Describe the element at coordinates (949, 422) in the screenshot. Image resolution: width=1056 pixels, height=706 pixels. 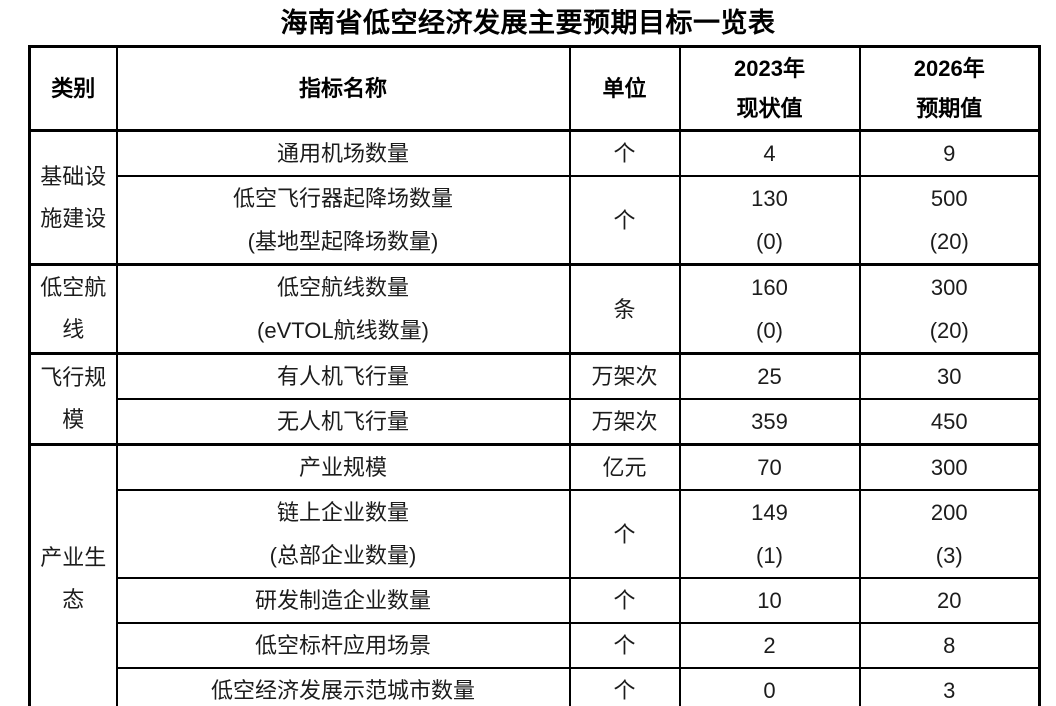
I see `value-2026-cell: 450` at that location.